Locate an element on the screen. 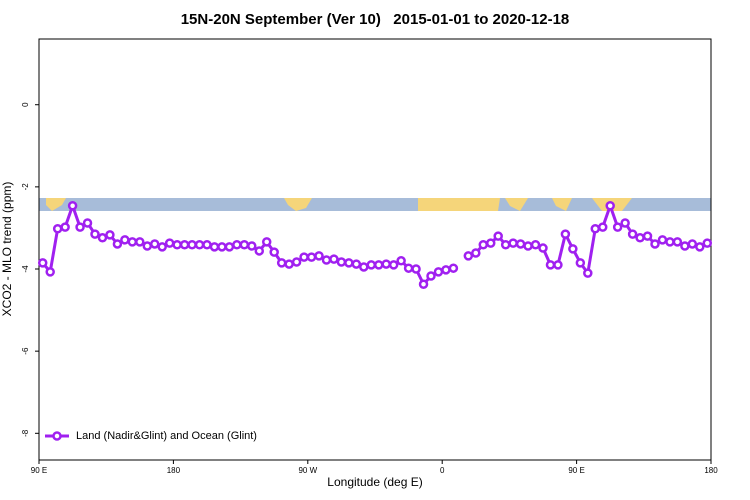 The width and height of the screenshot is (750, 500). x-tick-label: 0 is located at coordinates (442, 470).